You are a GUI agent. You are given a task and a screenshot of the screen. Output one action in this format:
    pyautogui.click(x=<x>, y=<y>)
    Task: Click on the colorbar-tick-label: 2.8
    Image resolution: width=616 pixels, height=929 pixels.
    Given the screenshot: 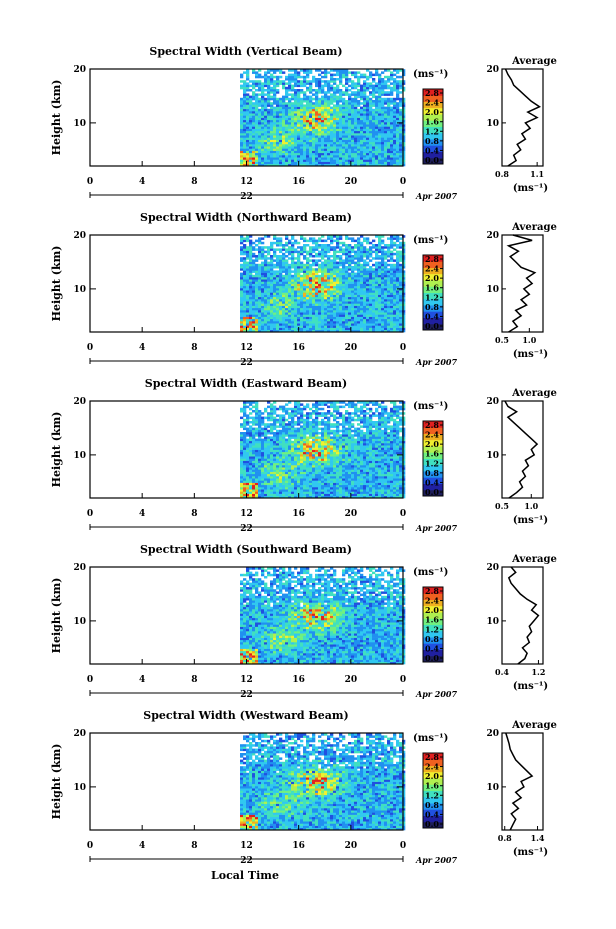 What is the action you would take?
    pyautogui.click(x=432, y=259)
    